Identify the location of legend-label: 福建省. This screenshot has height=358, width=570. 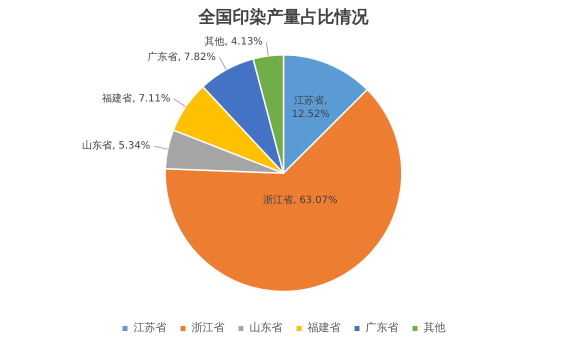
(324, 327).